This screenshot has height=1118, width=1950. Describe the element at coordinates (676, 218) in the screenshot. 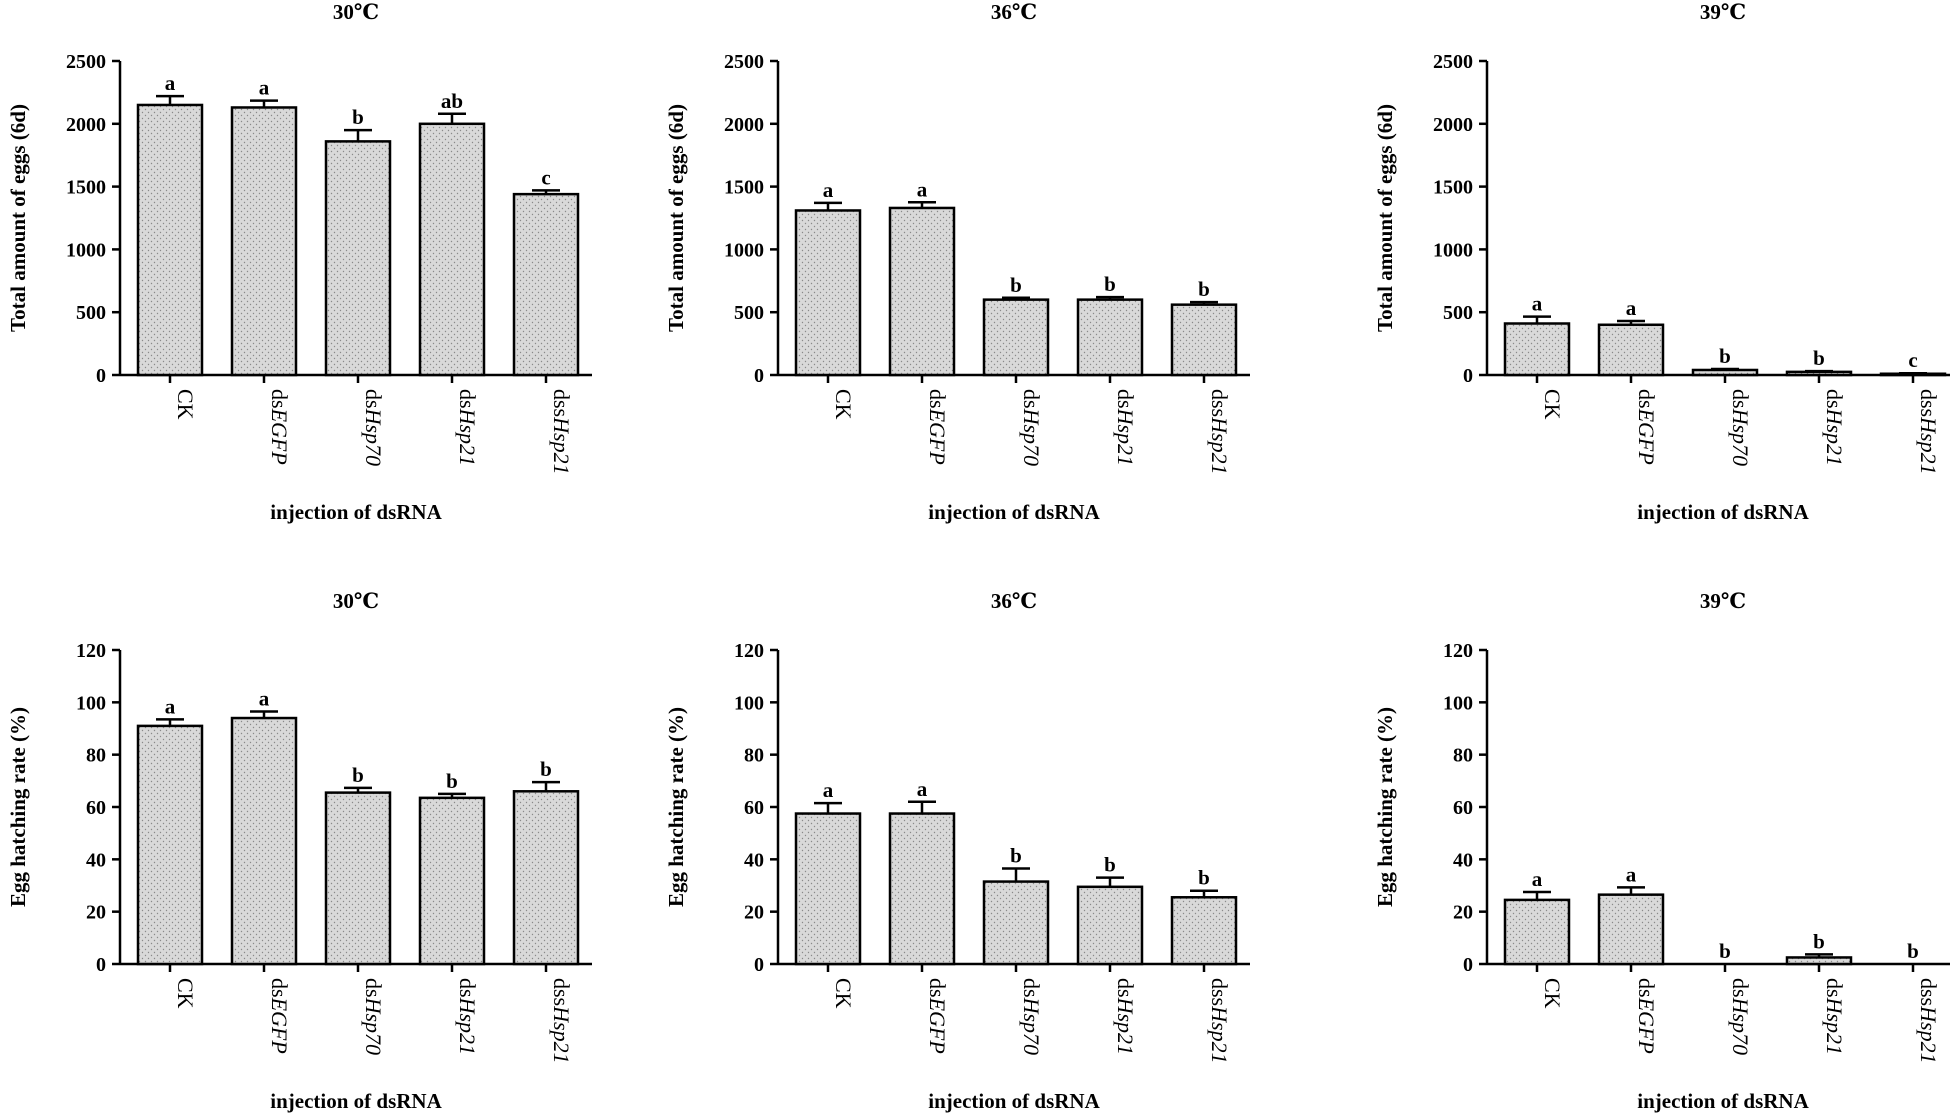

I see `y-axis-label: Total amount of eggs (6d)` at that location.